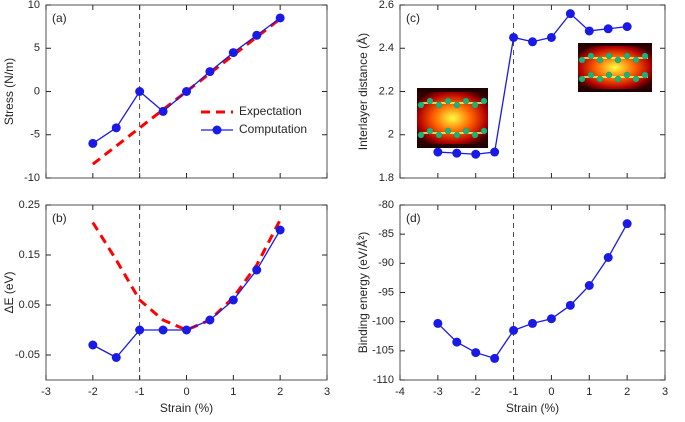 The width and height of the screenshot is (685, 422). I want to click on y-axis-label: ΔE (eV), so click(9, 292).